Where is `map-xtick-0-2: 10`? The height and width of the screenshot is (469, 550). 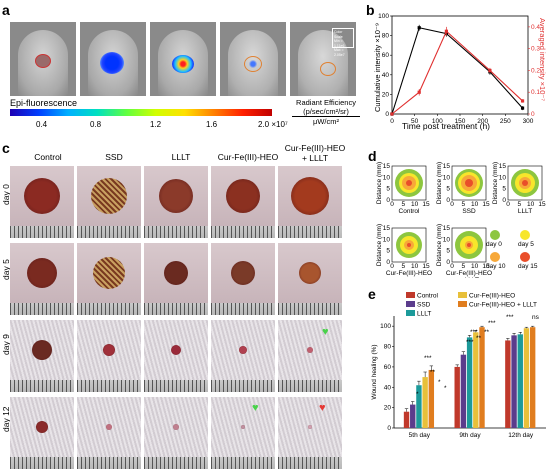 map-xtick-0-2: 10 is located at coordinates (415, 204).